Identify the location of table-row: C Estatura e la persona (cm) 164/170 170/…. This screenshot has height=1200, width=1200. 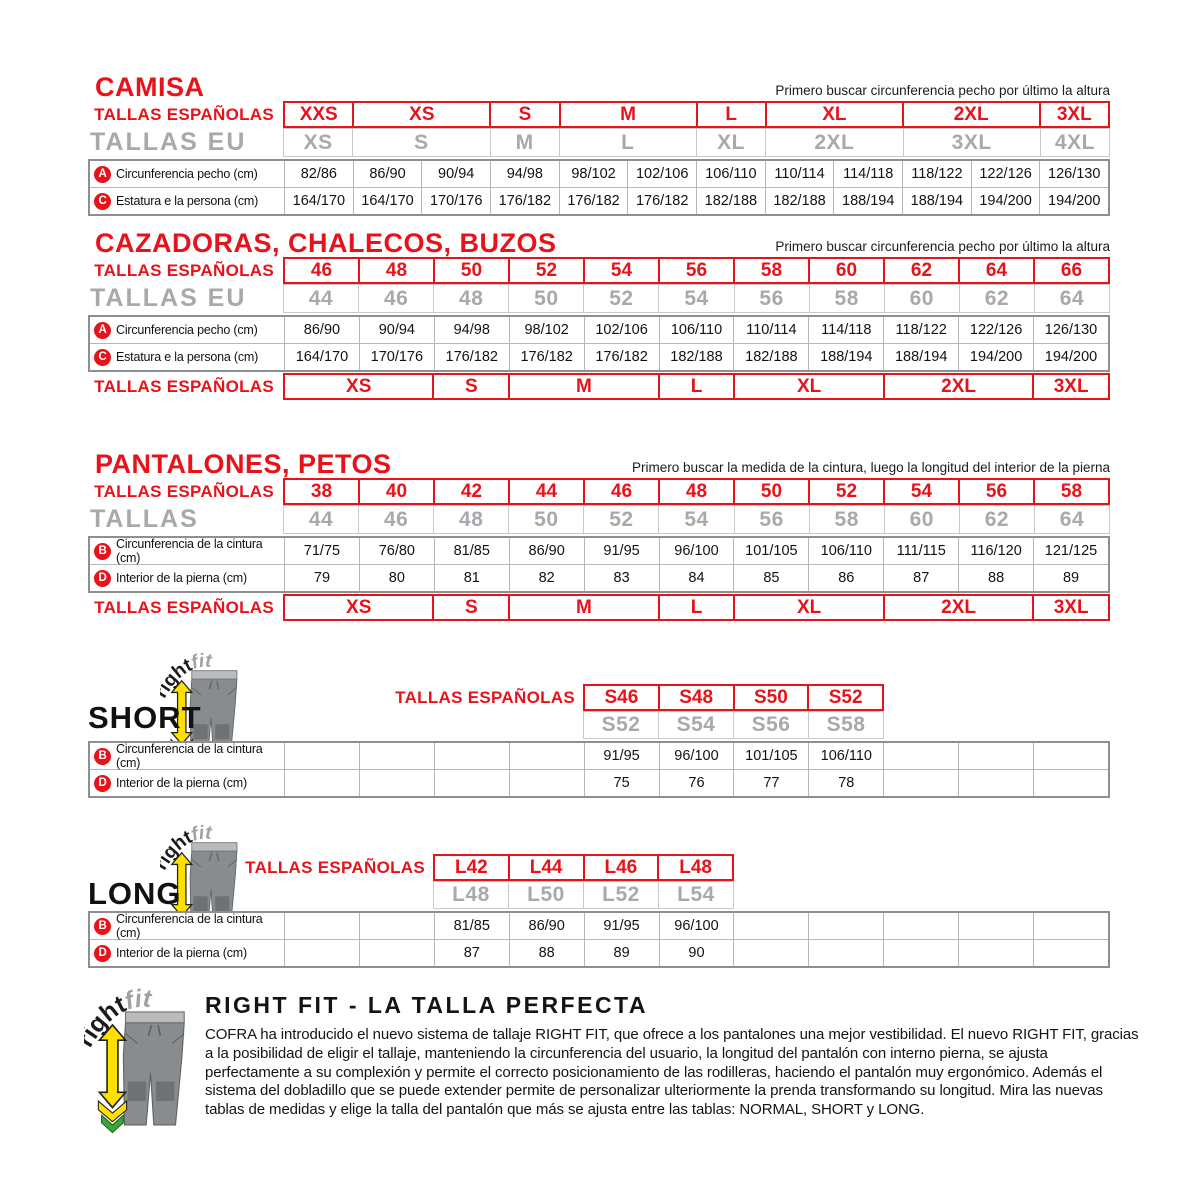
(599, 356).